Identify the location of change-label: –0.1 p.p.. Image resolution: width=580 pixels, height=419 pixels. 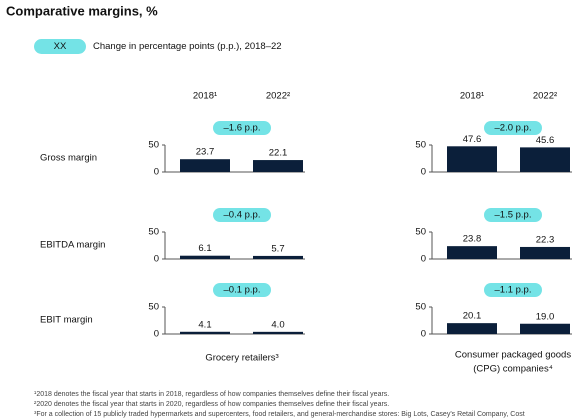
(242, 290).